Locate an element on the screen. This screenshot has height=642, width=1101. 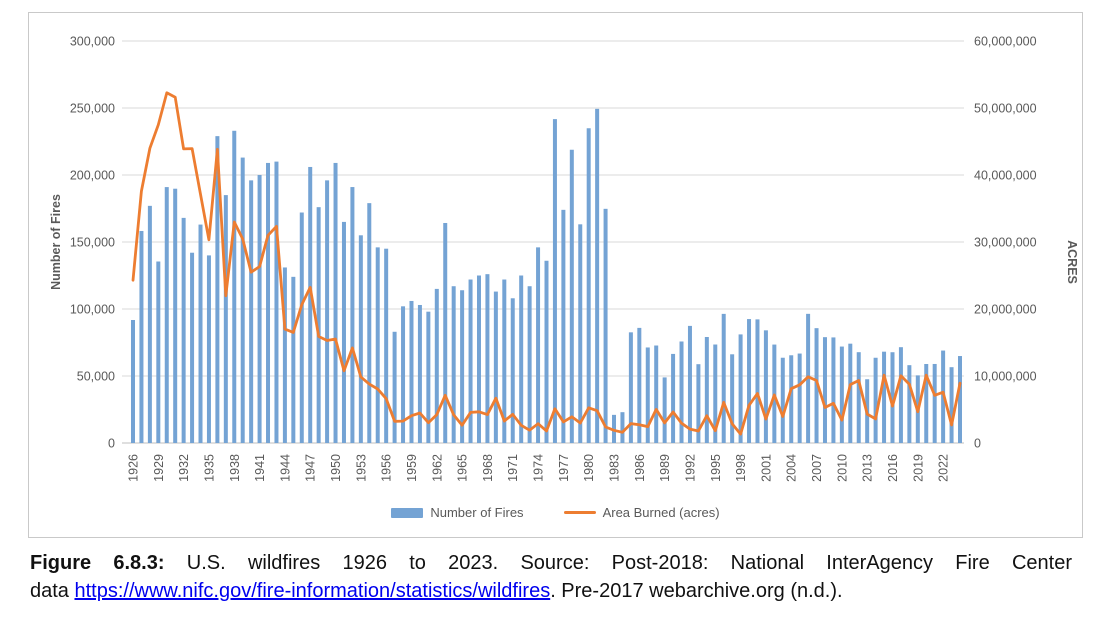
x-tick-label: 1929 is located at coordinates (159, 468).